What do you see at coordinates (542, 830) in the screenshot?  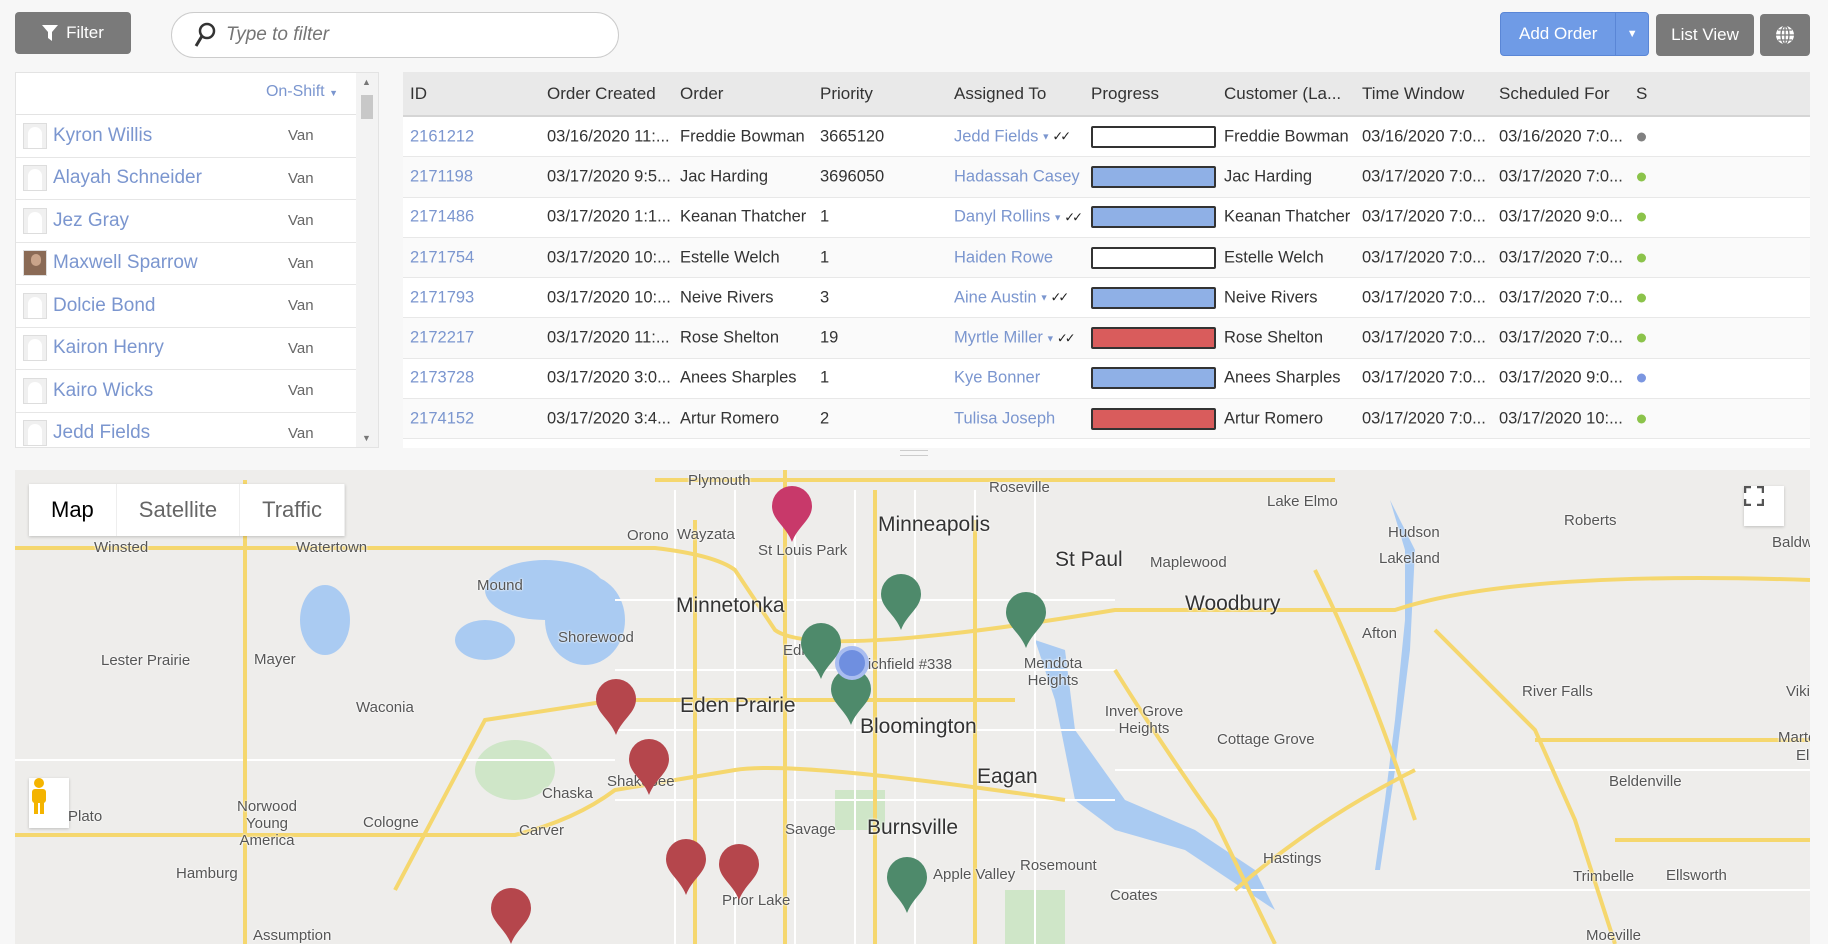 I see `map-label: Carver` at bounding box center [542, 830].